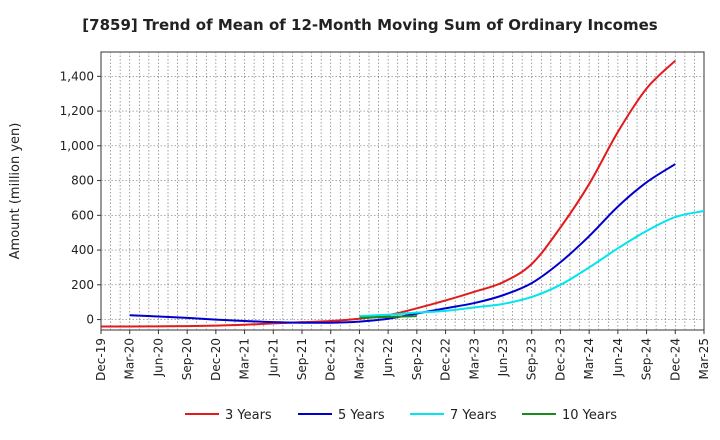 This screenshot has height=440, width=720. Describe the element at coordinates (216, 359) in the screenshot. I see `x-tick-label: Dec-20` at that location.